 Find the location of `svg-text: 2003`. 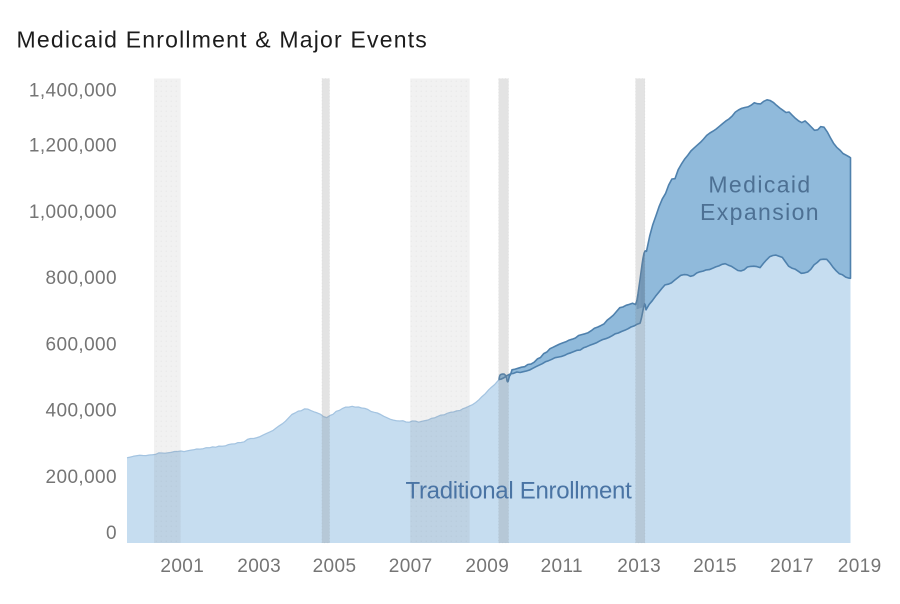

svg-text: 2003 is located at coordinates (259, 566).